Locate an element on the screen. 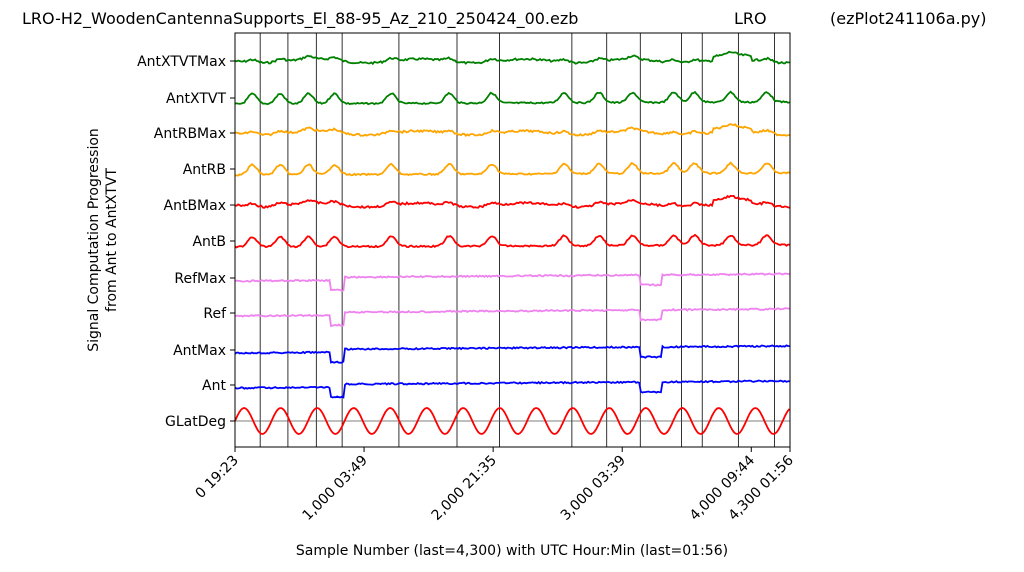 This screenshot has height=572, width=1024. series-antrb is located at coordinates (512, 169).